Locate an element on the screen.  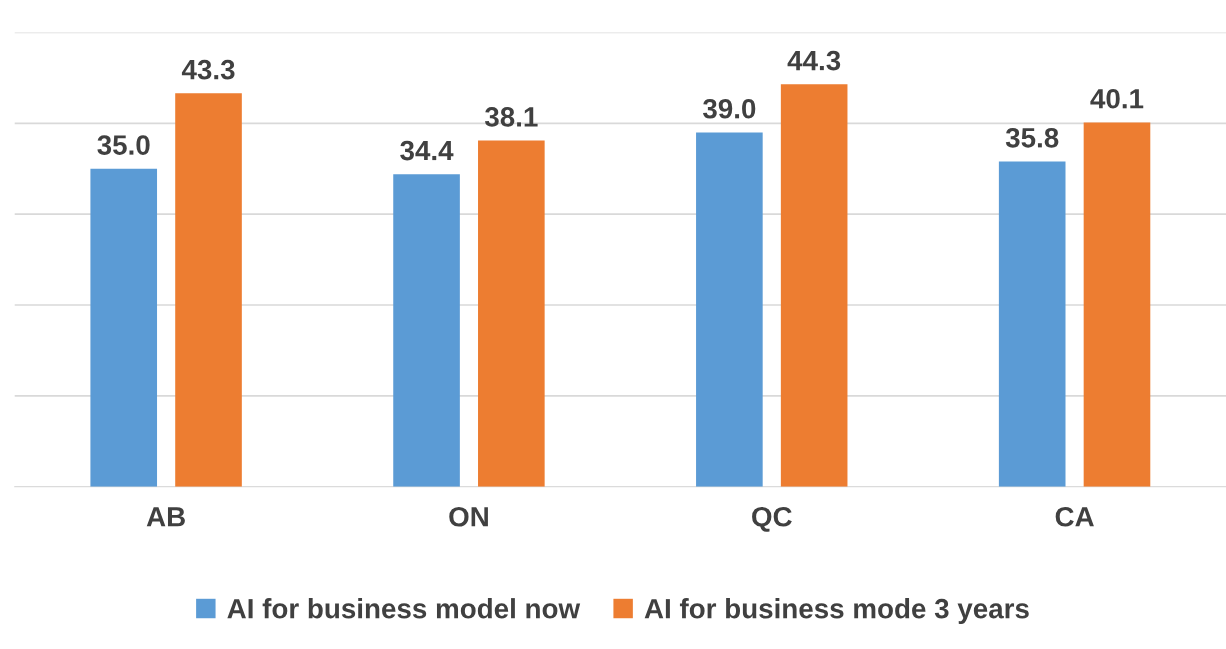
data-label: 40.1 is located at coordinates (1117, 98).